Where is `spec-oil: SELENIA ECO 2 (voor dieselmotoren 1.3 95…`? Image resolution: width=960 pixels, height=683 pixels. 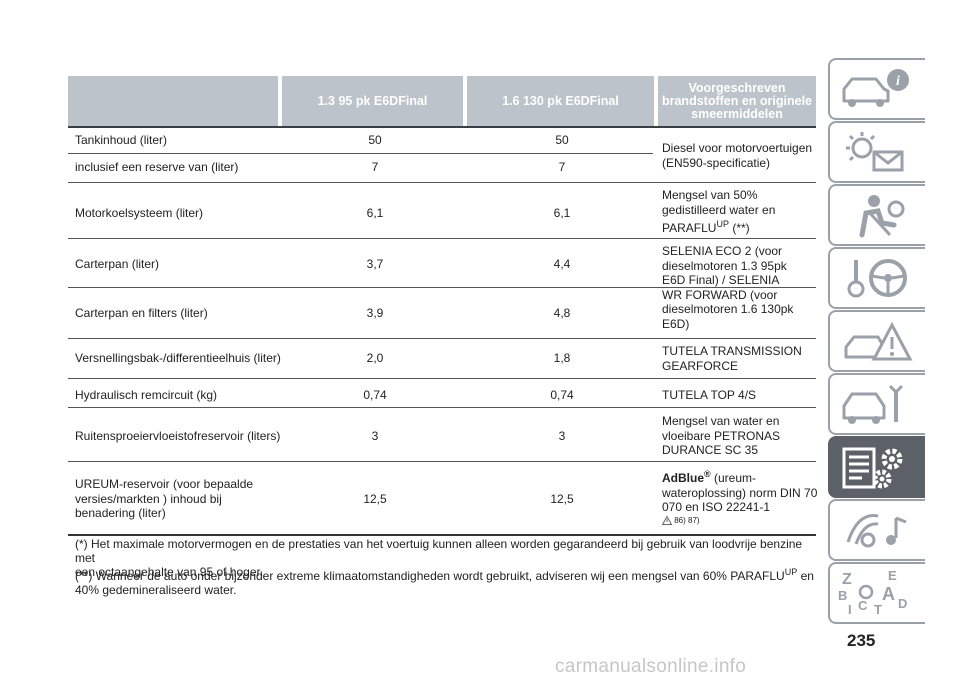
spec-oil: SELENIA ECO 2 (voor dieselmotoren 1.3 95… is located at coordinates (739, 287).